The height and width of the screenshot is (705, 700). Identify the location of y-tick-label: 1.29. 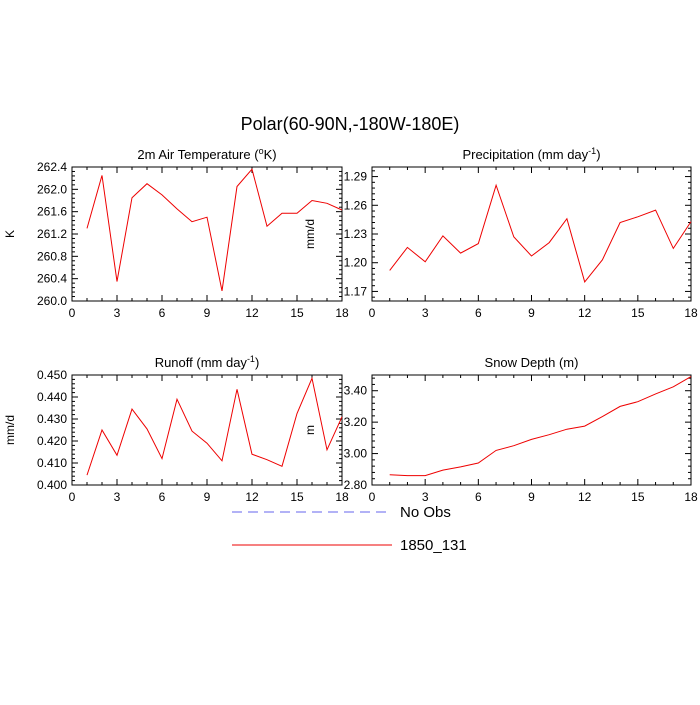
(356, 177).